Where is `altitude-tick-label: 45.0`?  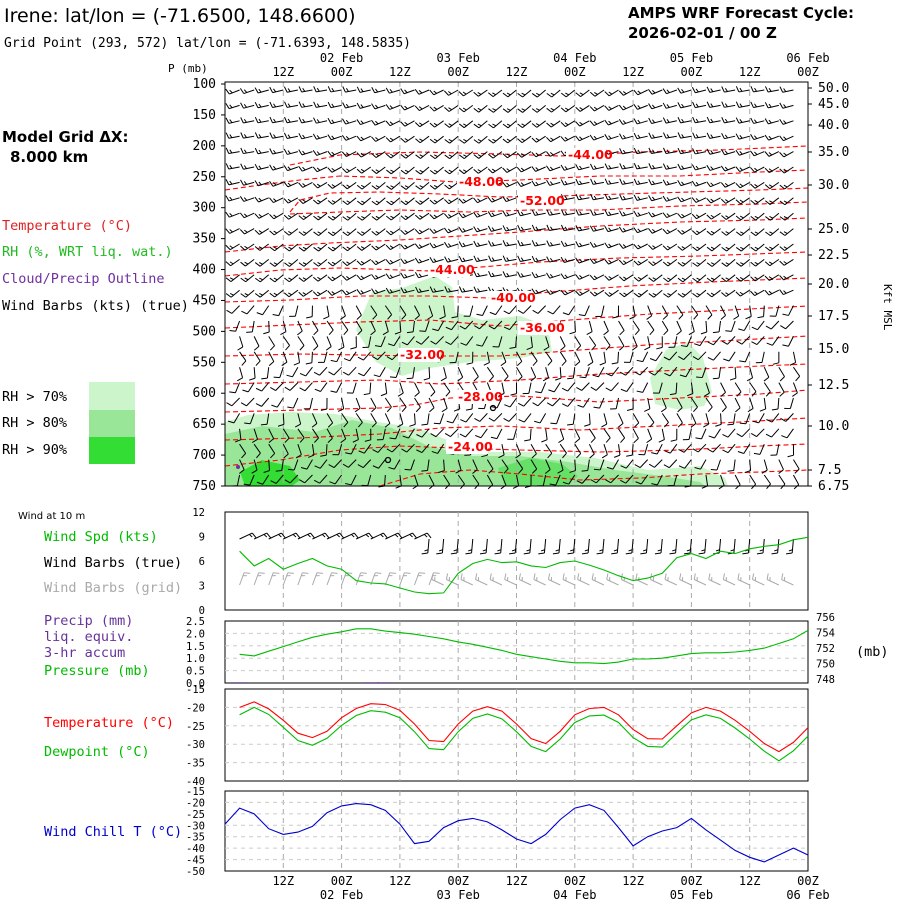 altitude-tick-label: 45.0 is located at coordinates (833, 104).